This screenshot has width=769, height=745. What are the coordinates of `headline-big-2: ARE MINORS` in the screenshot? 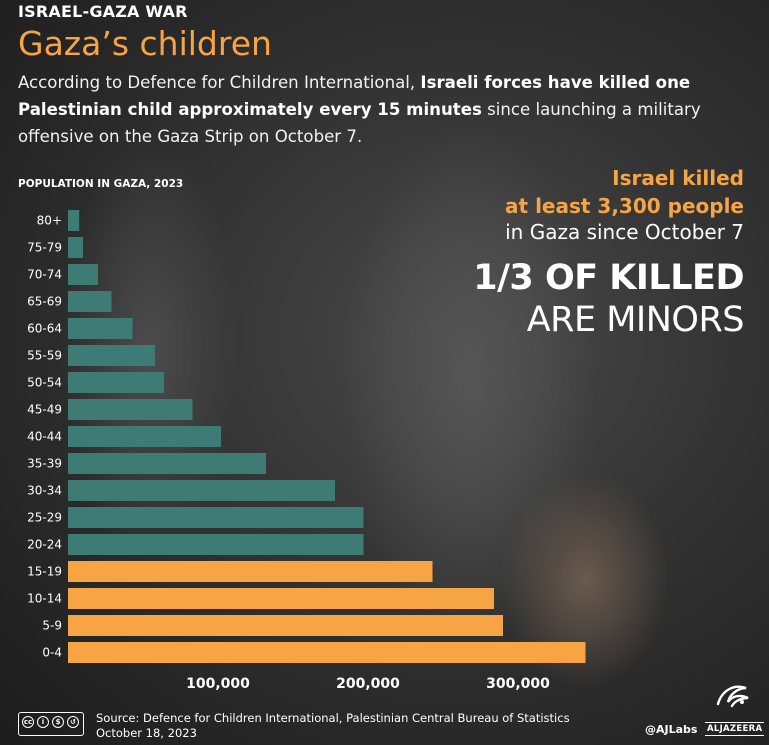 It's located at (635, 320).